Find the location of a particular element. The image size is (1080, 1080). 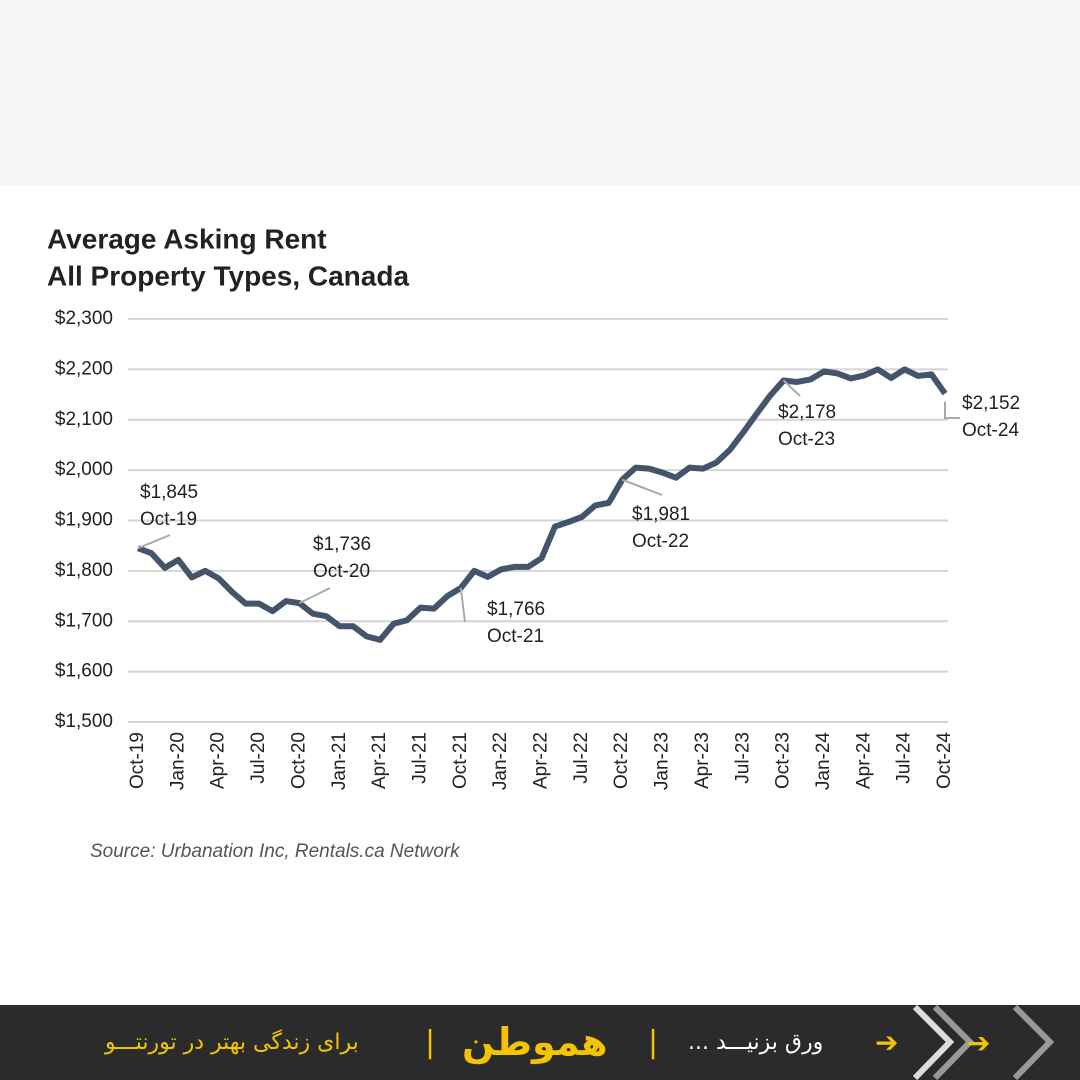

x-tick-label: Oct-24 is located at coordinates (944, 760).